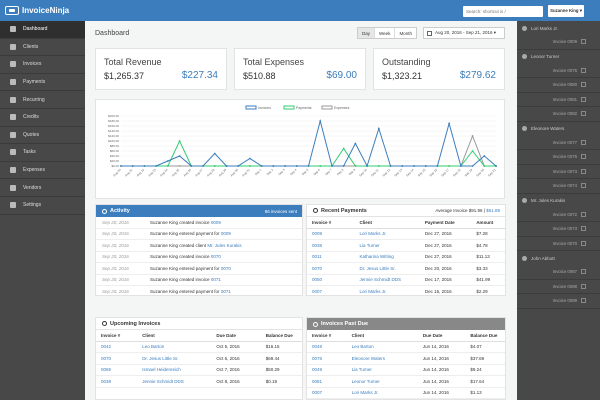 The image size is (600, 400). What do you see at coordinates (327, 358) in the screenshot?
I see `invoice-link: 0076` at bounding box center [327, 358].